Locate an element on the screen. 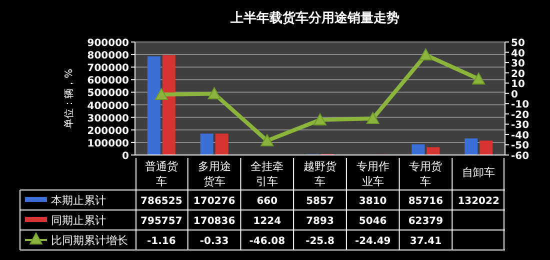 The height and width of the screenshot is (260, 550). data-label: 62379 is located at coordinates (426, 221).